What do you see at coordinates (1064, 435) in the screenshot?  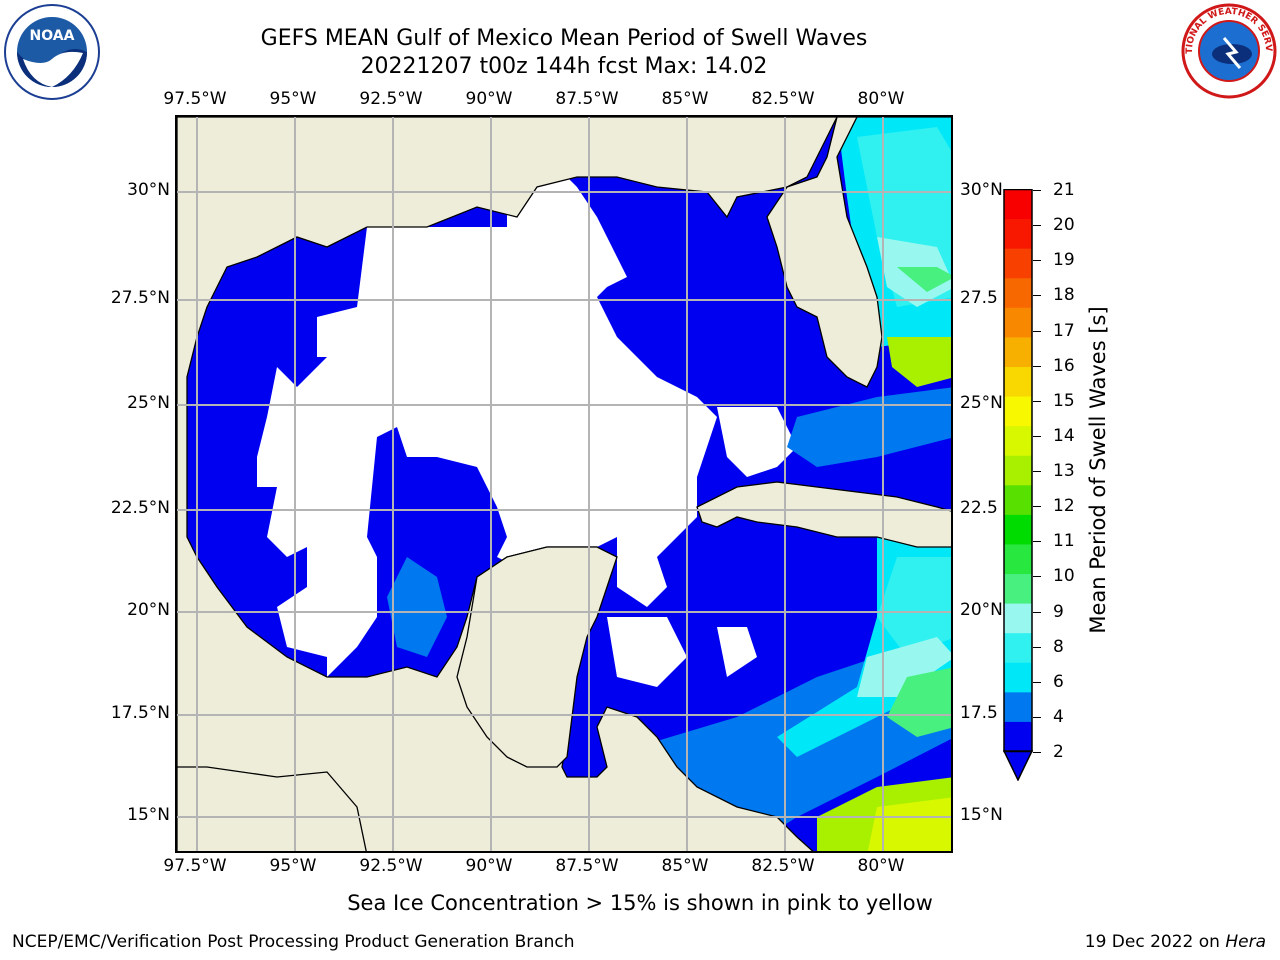 I see `colorbar-tick-label: 14` at bounding box center [1064, 435].